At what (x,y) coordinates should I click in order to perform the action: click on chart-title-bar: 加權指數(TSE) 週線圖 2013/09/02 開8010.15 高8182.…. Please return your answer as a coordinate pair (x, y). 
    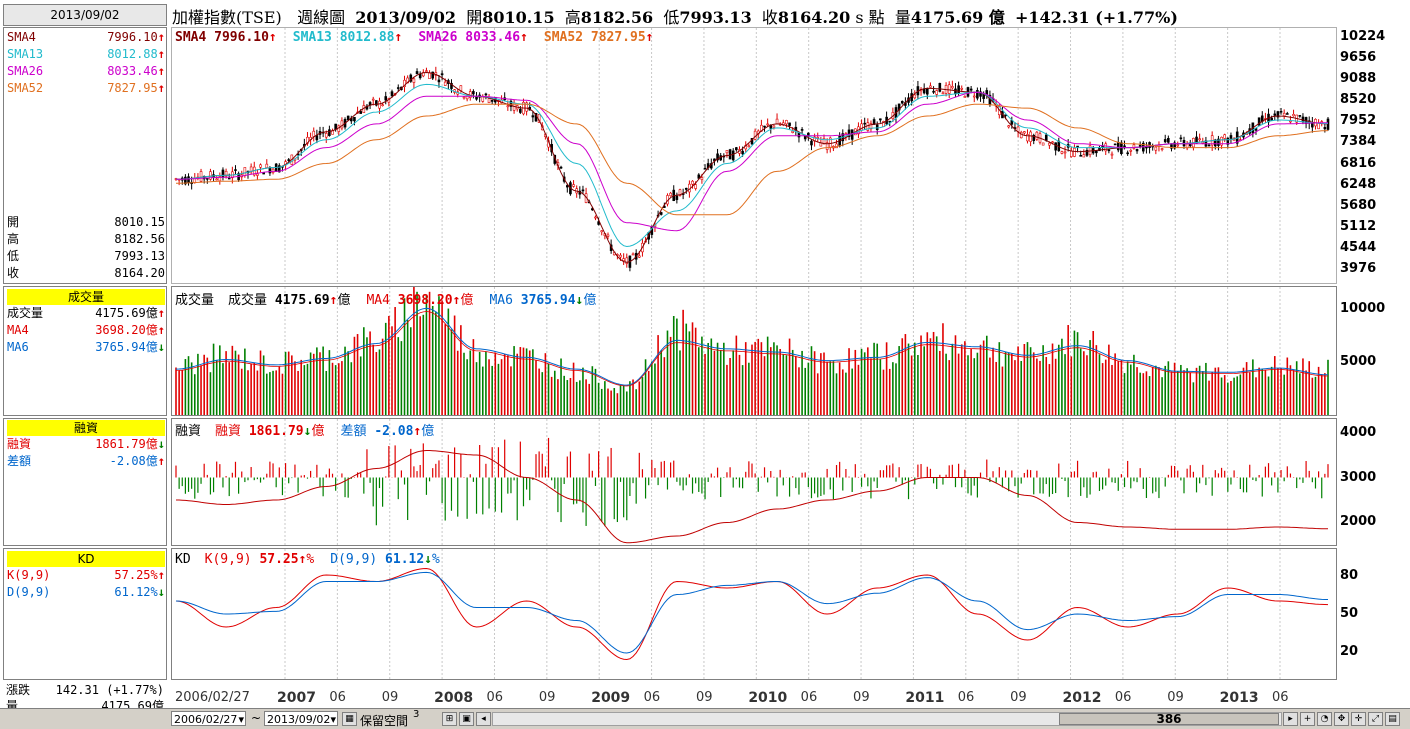
    Looking at the image, I should click on (675, 16).